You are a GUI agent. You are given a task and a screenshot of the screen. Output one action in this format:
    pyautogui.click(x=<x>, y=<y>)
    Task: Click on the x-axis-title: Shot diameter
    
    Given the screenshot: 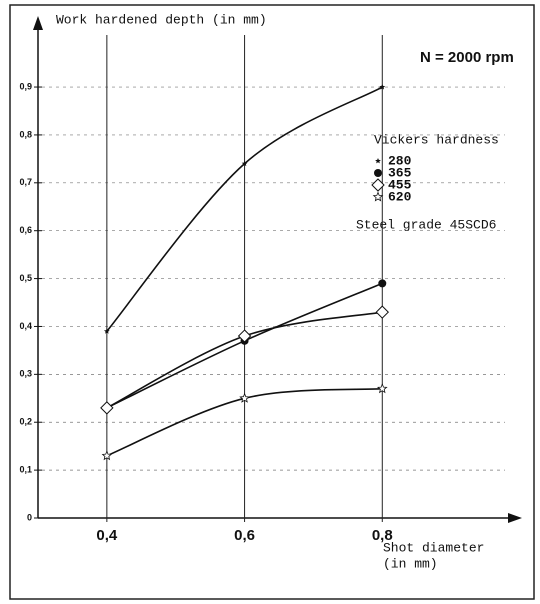 What is the action you would take?
    pyautogui.click(x=433, y=547)
    